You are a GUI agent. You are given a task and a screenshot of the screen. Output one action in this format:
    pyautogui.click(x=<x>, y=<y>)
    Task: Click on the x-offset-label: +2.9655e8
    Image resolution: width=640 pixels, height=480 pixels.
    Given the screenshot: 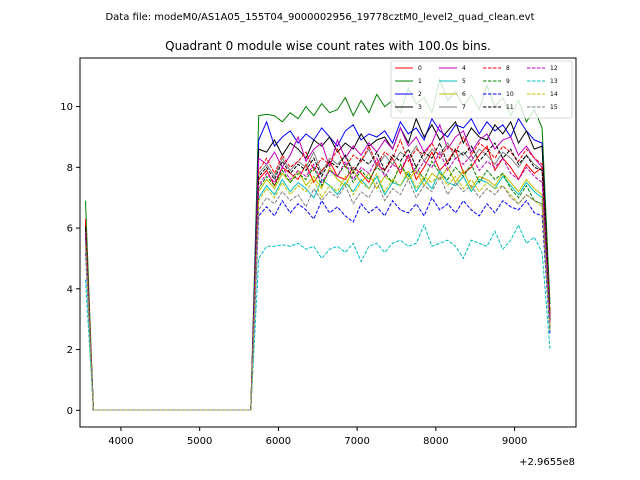 What is the action you would take?
    pyautogui.click(x=547, y=462)
    